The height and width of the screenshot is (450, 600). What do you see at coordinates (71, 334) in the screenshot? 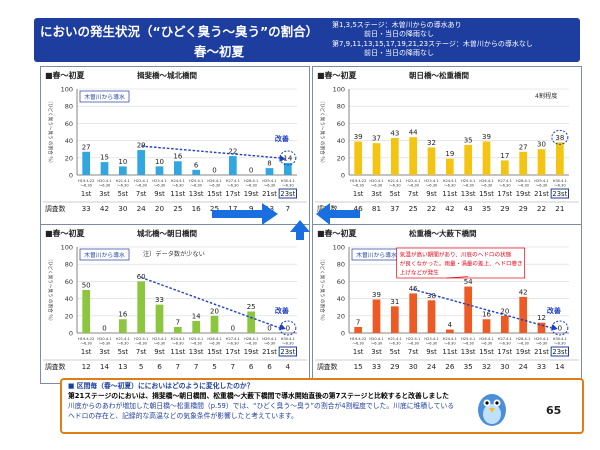
I see `y-tick-label: 0` at bounding box center [71, 334].